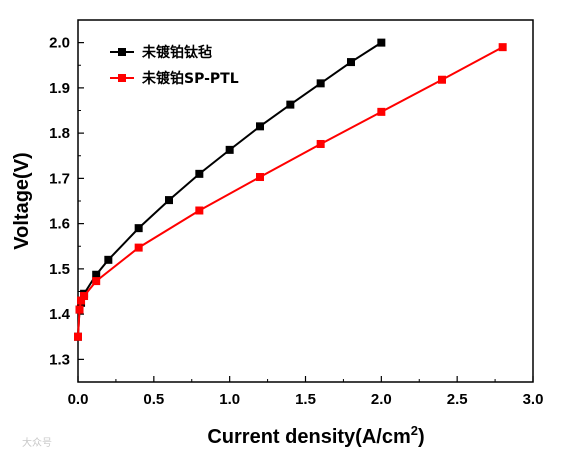  What do you see at coordinates (22, 200) in the screenshot?
I see `y-axis-label: Voltage(V)` at bounding box center [22, 200].